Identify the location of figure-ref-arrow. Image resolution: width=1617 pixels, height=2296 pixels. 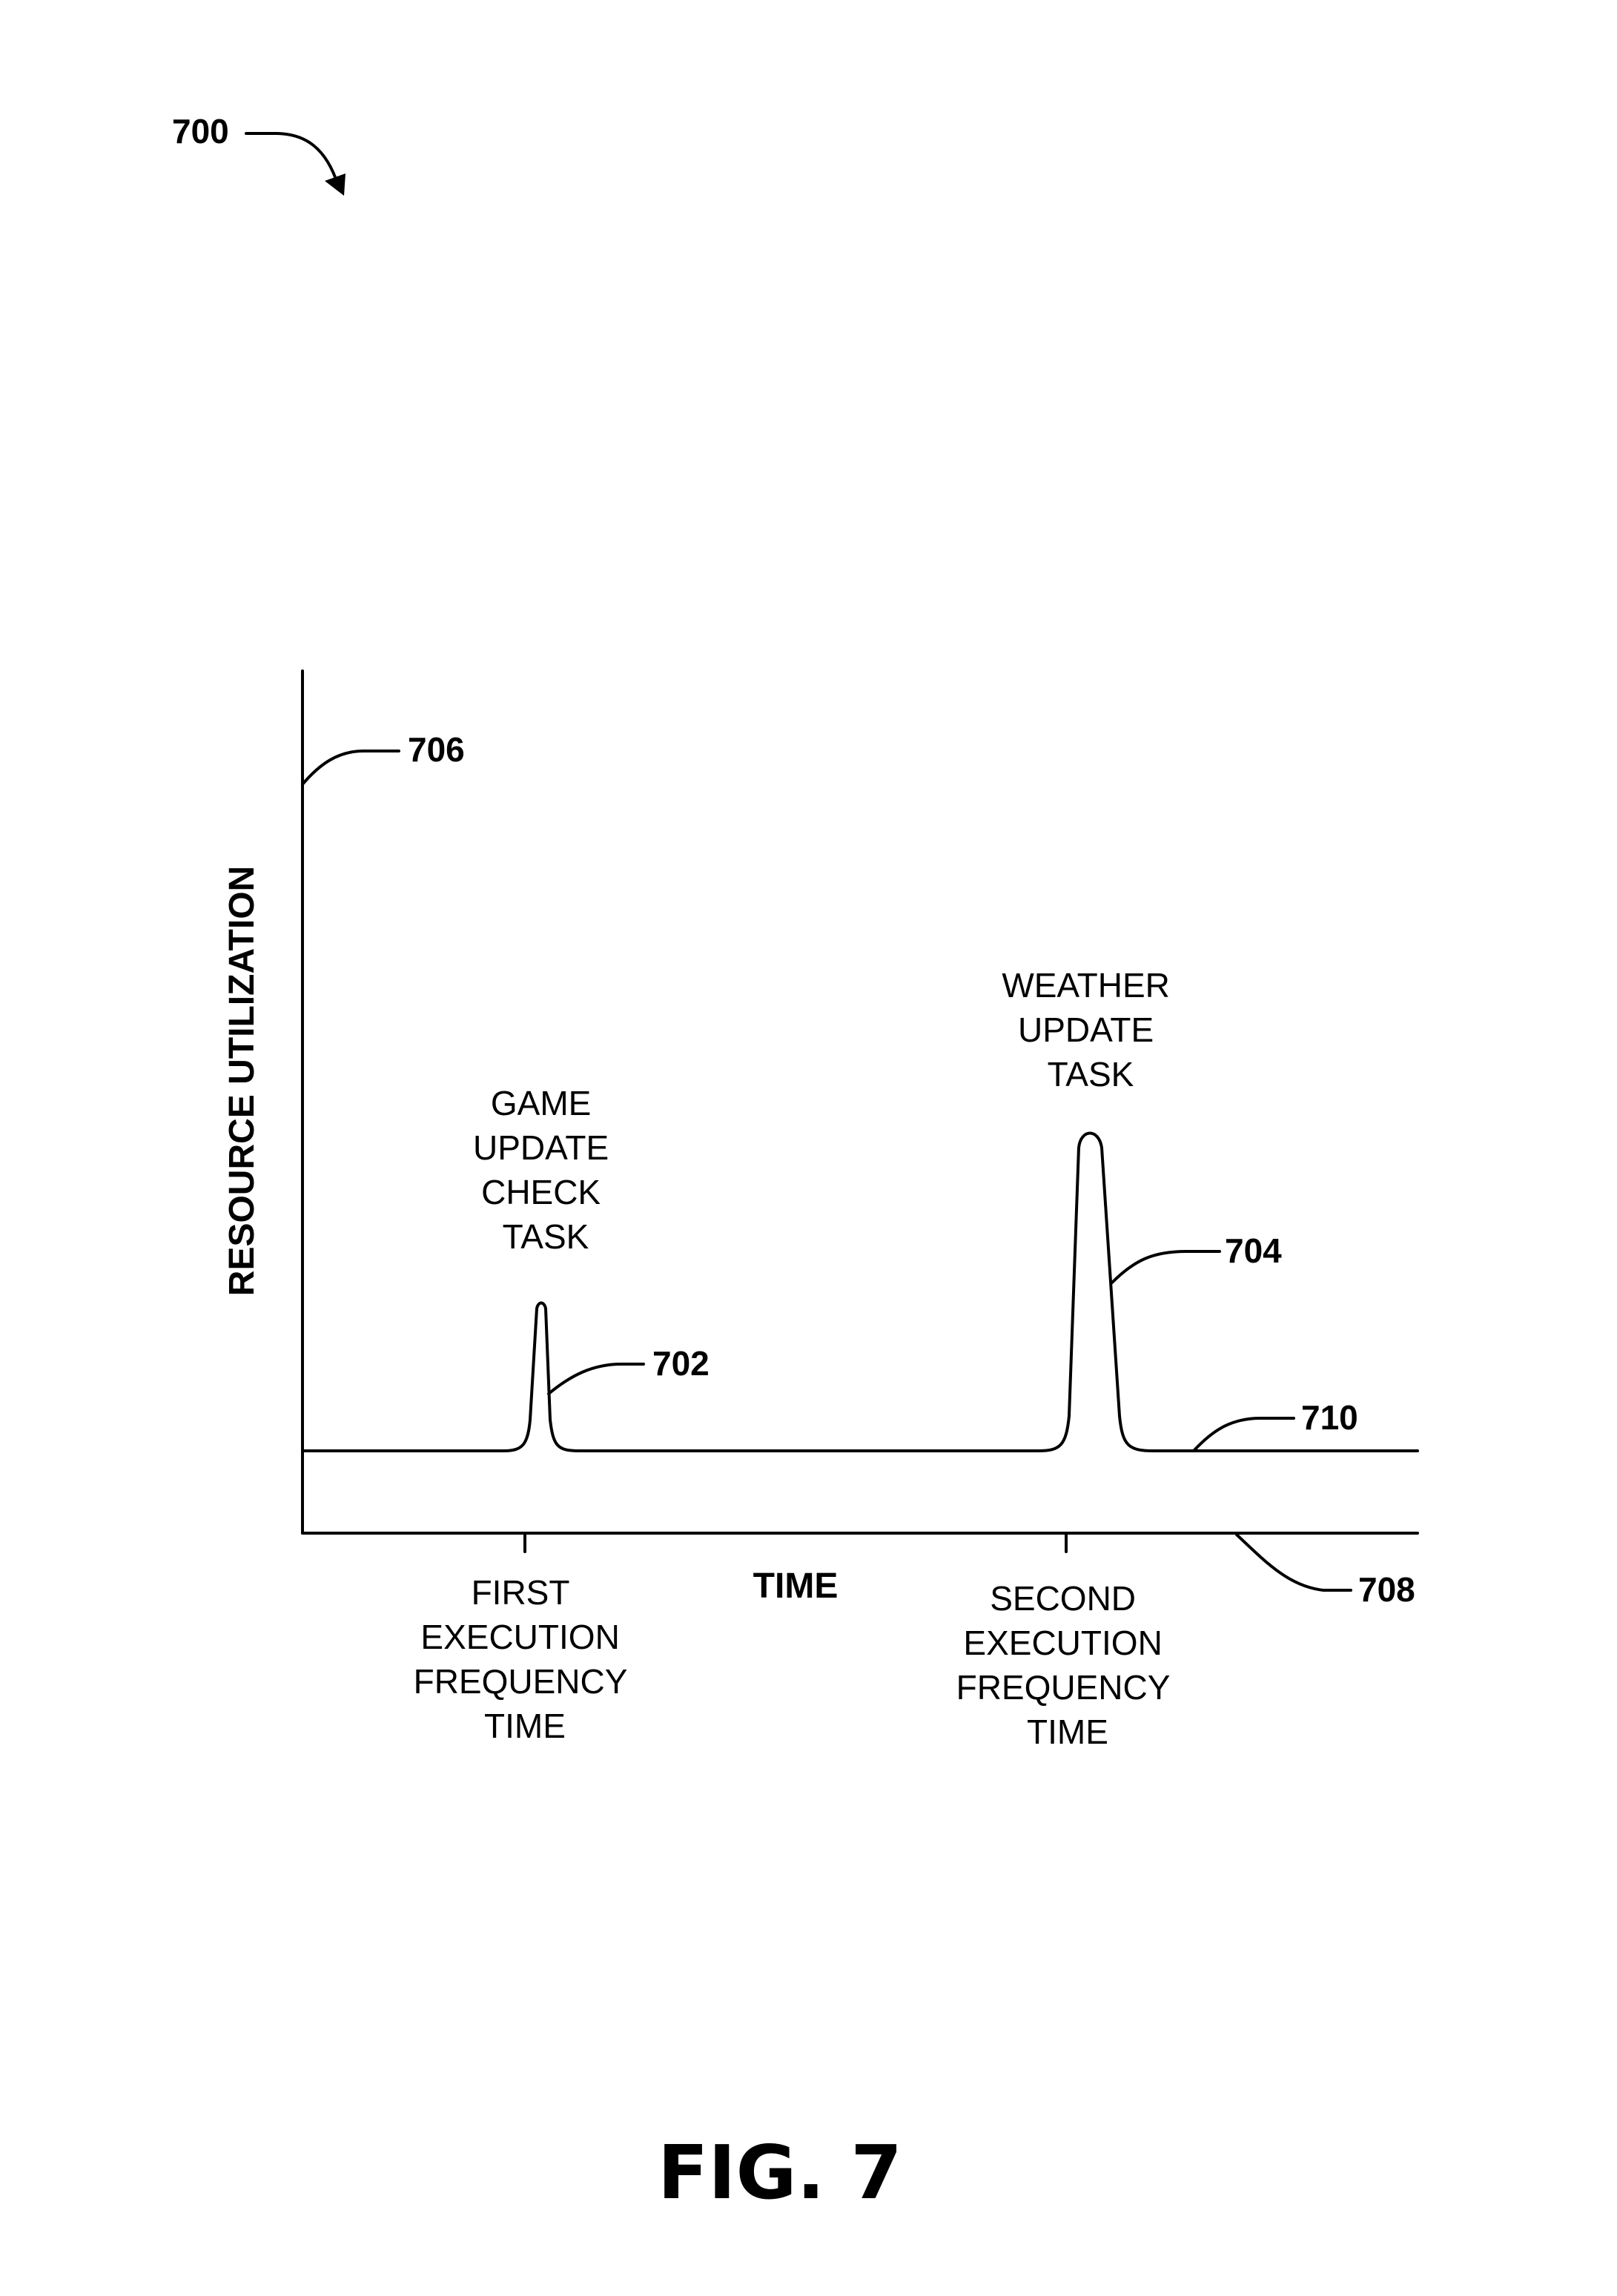
(292, 159).